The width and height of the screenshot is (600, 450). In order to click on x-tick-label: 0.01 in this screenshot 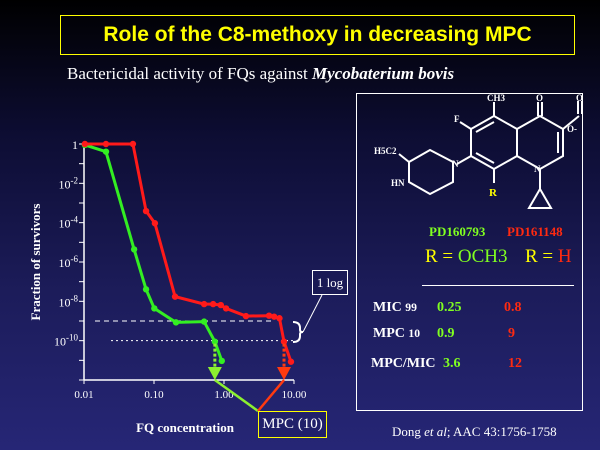, I will do `click(83, 395)`.